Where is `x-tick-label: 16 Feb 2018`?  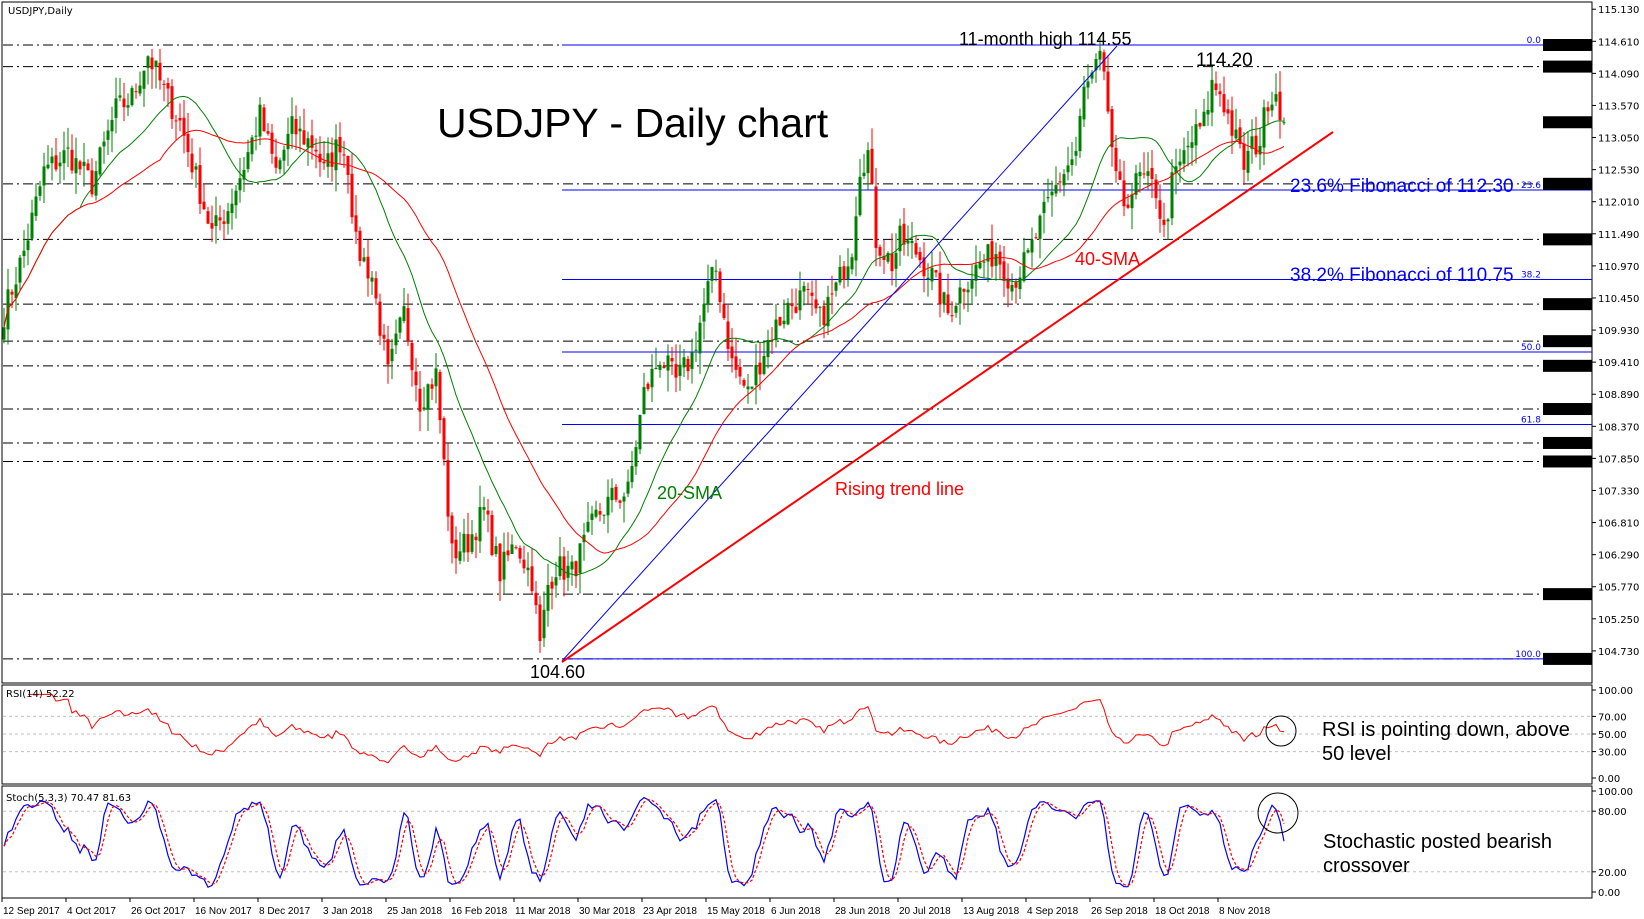 x-tick-label: 16 Feb 2018 is located at coordinates (479, 911).